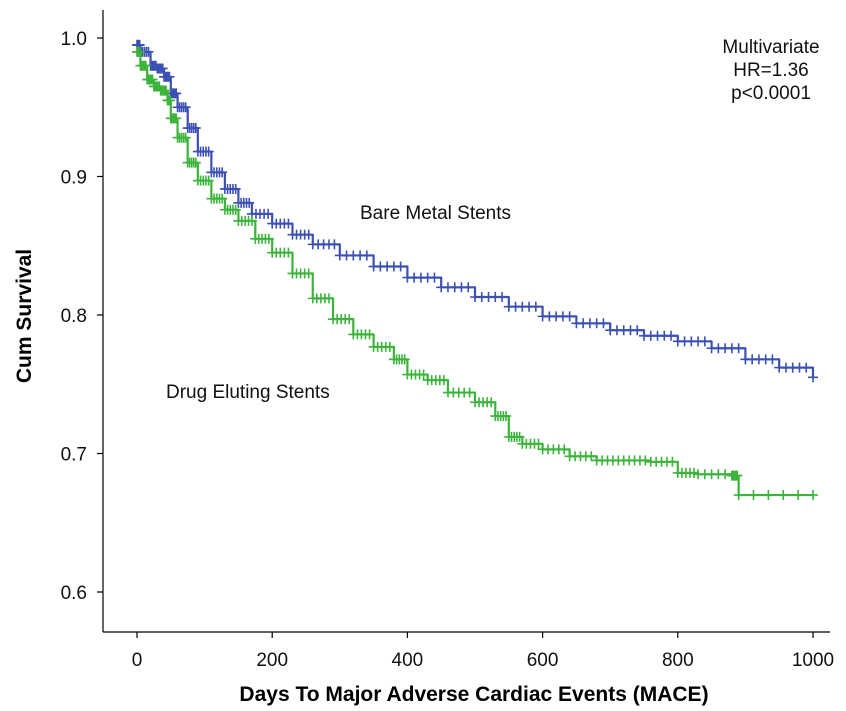 The width and height of the screenshot is (846, 711). Describe the element at coordinates (678, 660) in the screenshot. I see `x-tick-label: 800` at that location.